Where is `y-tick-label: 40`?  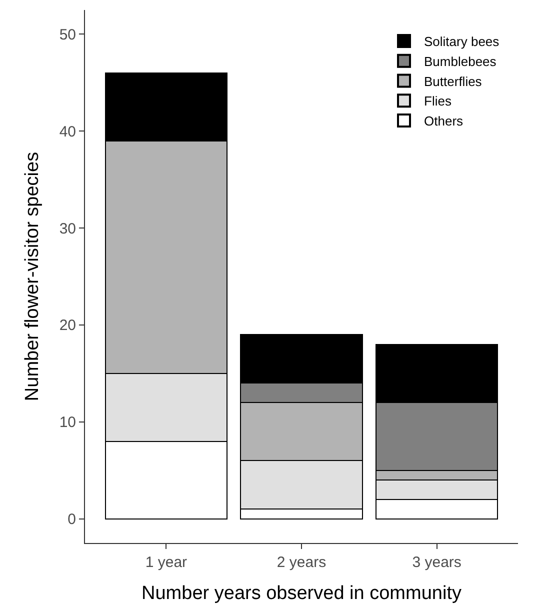
y-tick-label: 40 is located at coordinates (67, 131).